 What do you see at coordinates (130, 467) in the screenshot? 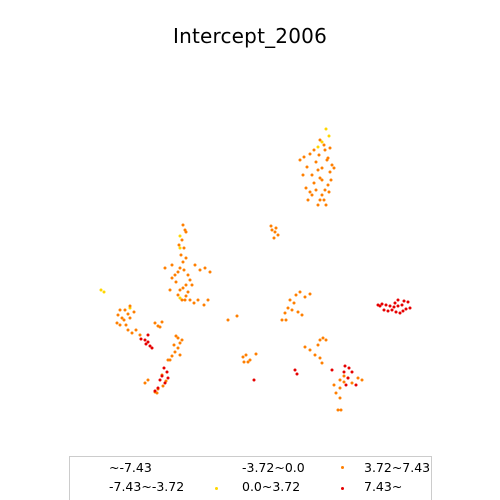
I see `legend-label-0: ~-7.43` at bounding box center [130, 467].